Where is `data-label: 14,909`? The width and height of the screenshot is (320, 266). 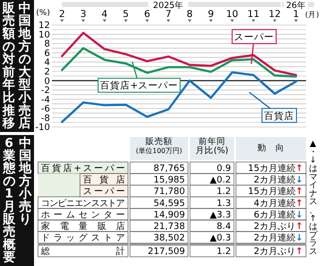
data-label: 14,909 is located at coordinates (170, 215).